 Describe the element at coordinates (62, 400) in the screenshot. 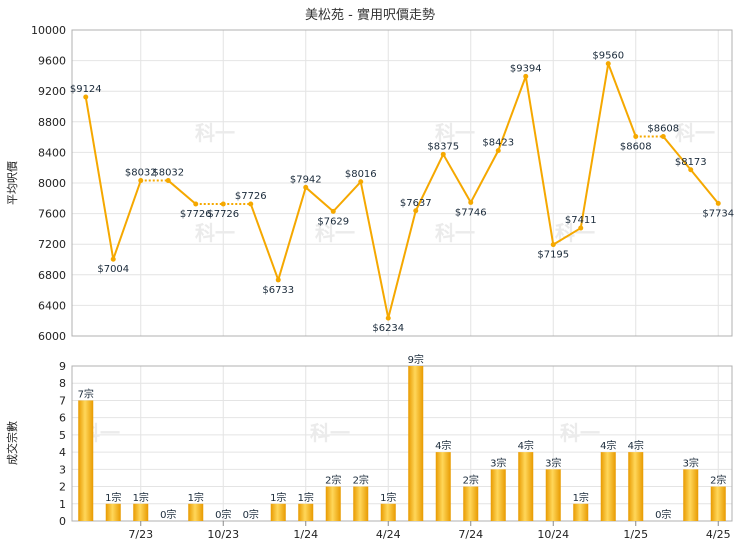

I see `volume-y-tick-label: 7` at that location.